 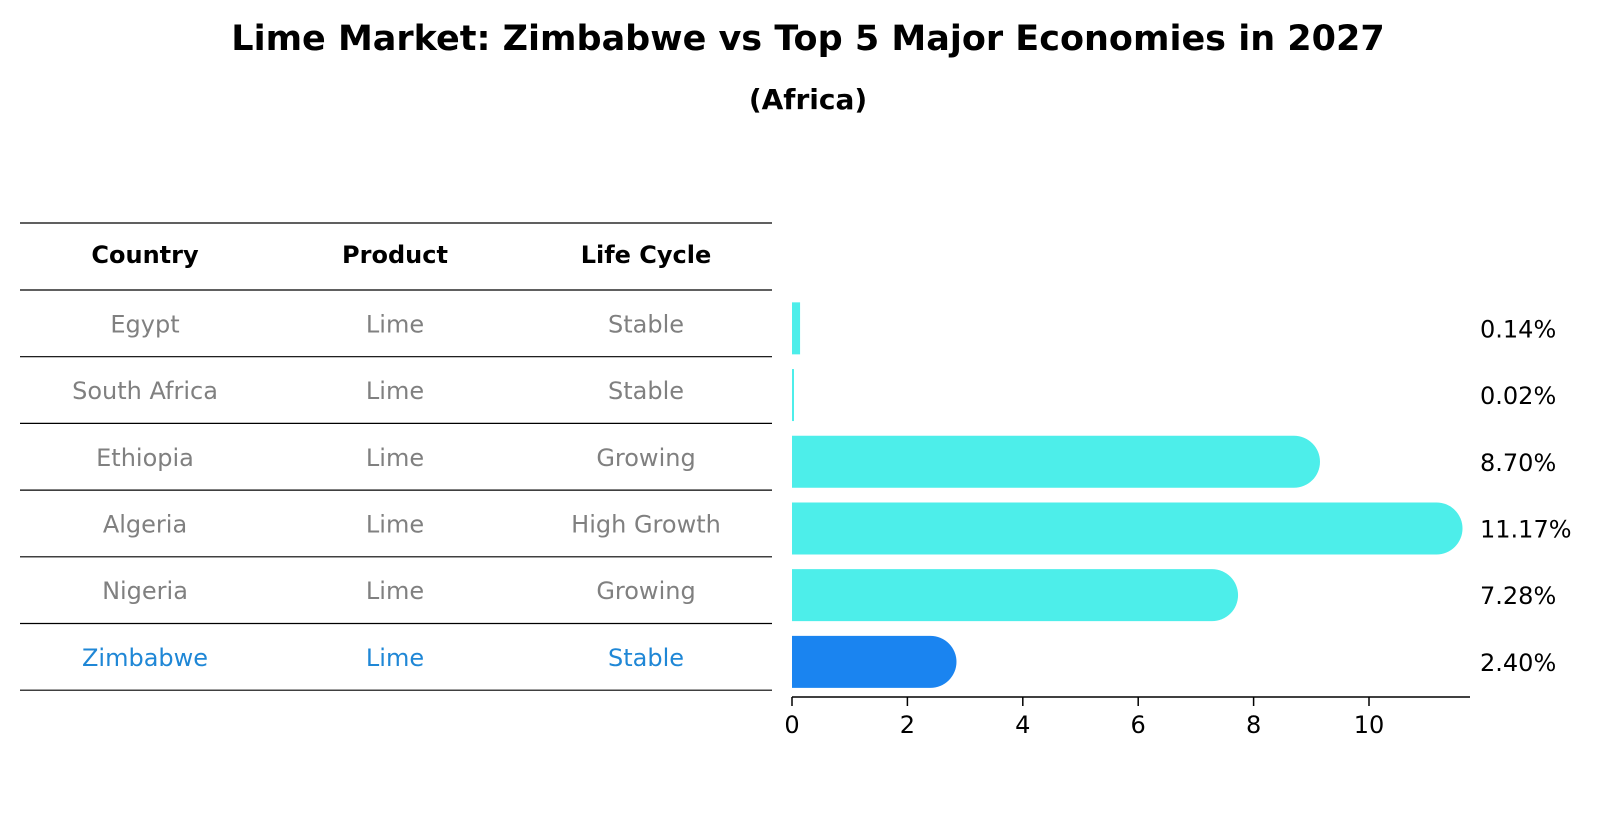 I want to click on x-axis: 0 2 4 6 8 10, so click(x=1127, y=717).